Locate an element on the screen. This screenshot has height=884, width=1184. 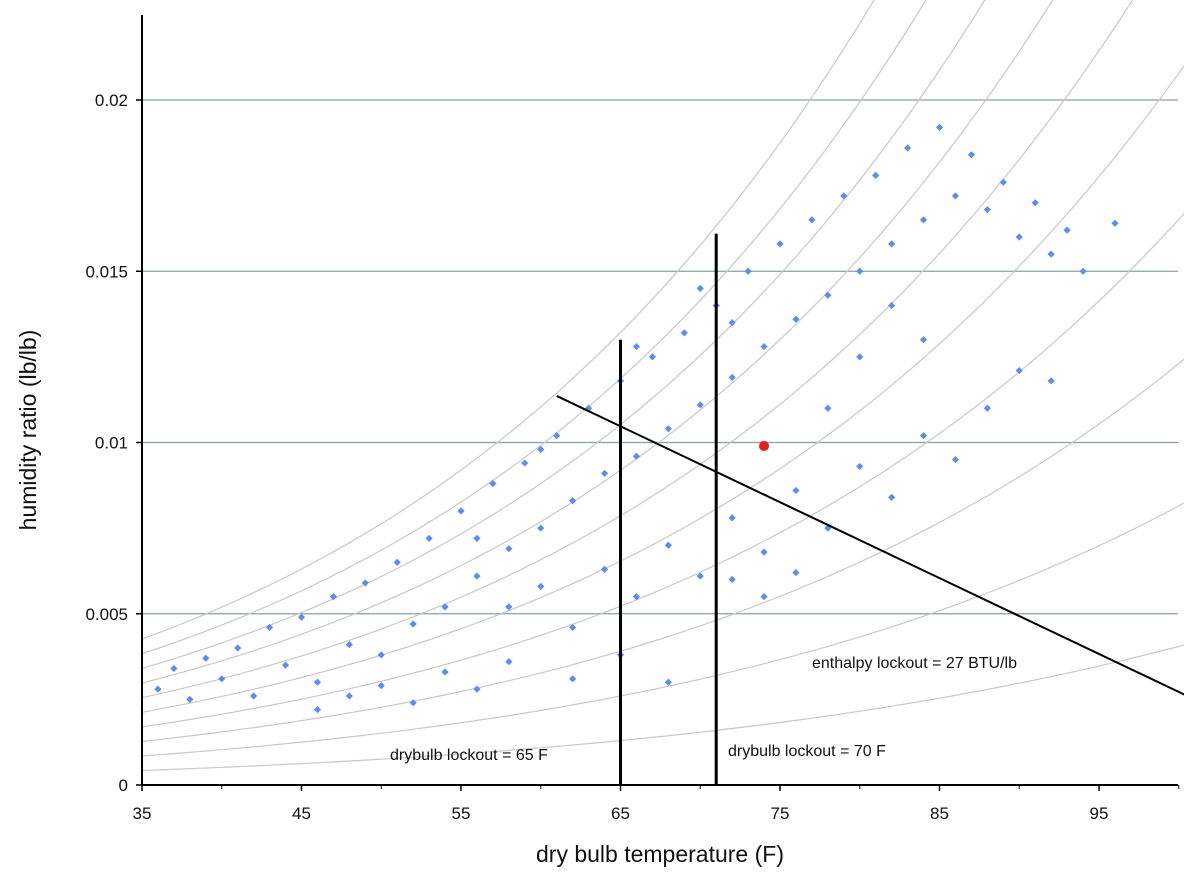
annotation-label-1: drybulb lockout = 70 F is located at coordinates (807, 751).